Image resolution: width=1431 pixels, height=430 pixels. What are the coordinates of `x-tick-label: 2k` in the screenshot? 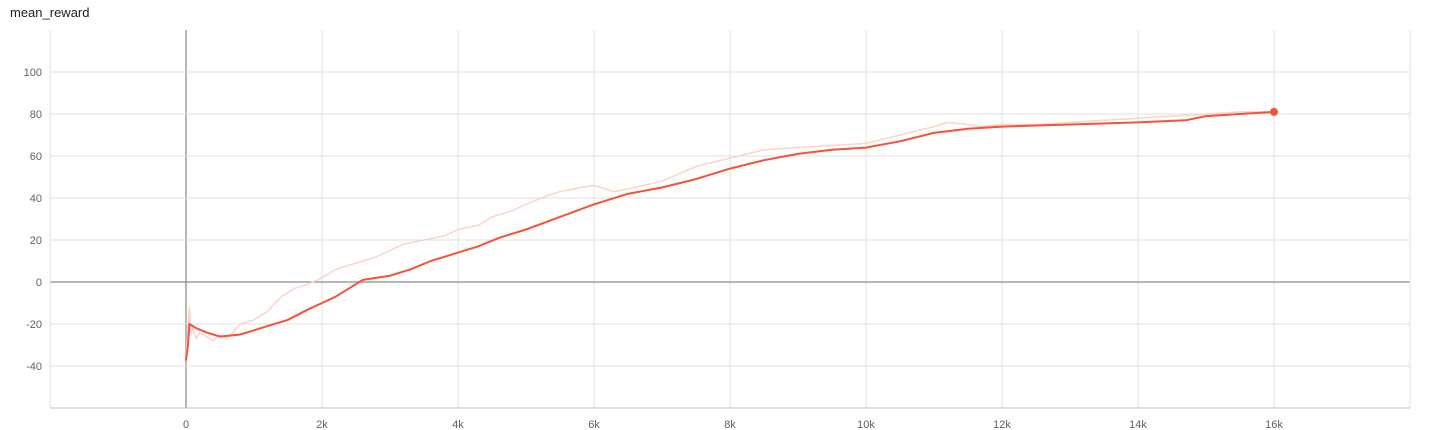 It's located at (322, 424).